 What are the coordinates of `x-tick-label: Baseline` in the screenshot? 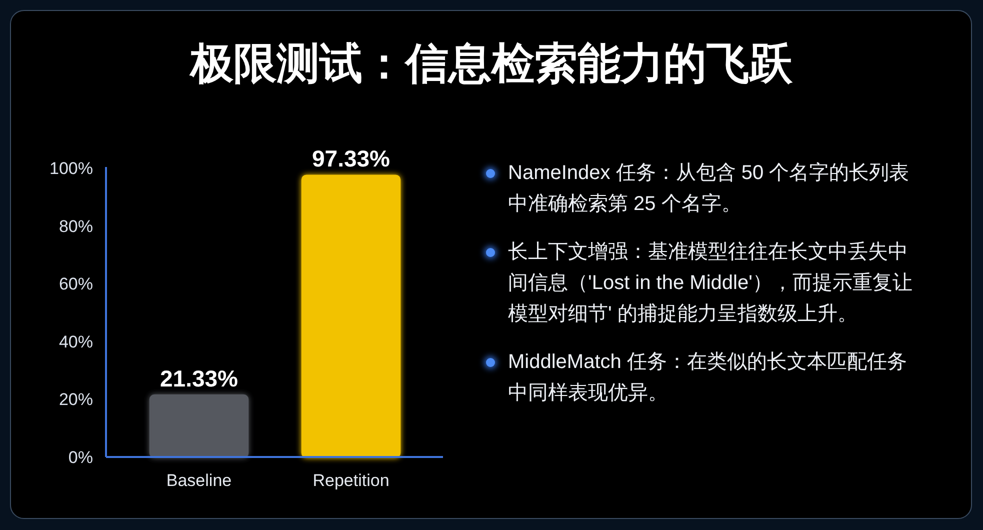 It's located at (199, 480).